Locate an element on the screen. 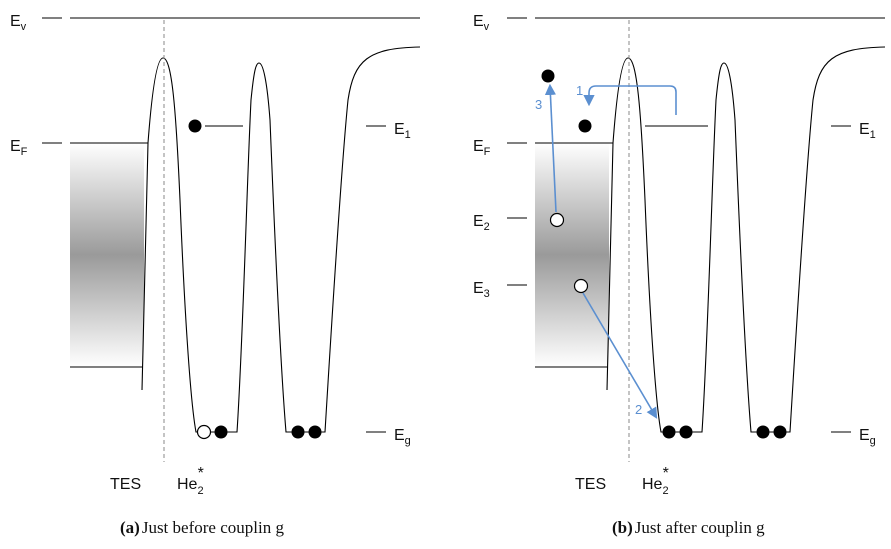 The height and width of the screenshot is (549, 891). hole-e2 is located at coordinates (557, 220).